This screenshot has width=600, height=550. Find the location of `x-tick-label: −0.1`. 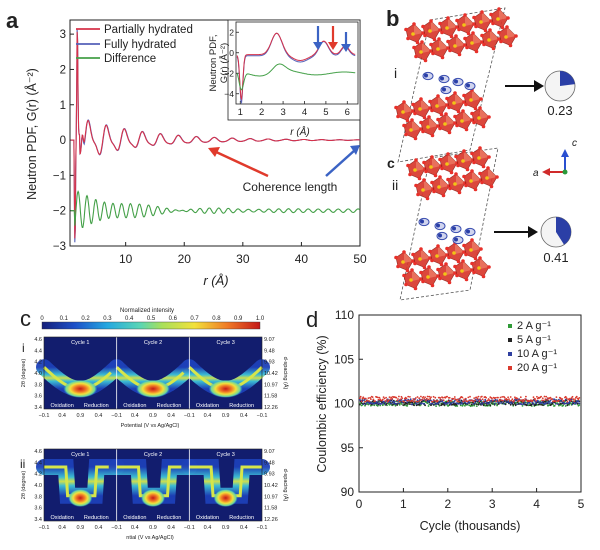

x-tick-label: −0.1 is located at coordinates (189, 528).